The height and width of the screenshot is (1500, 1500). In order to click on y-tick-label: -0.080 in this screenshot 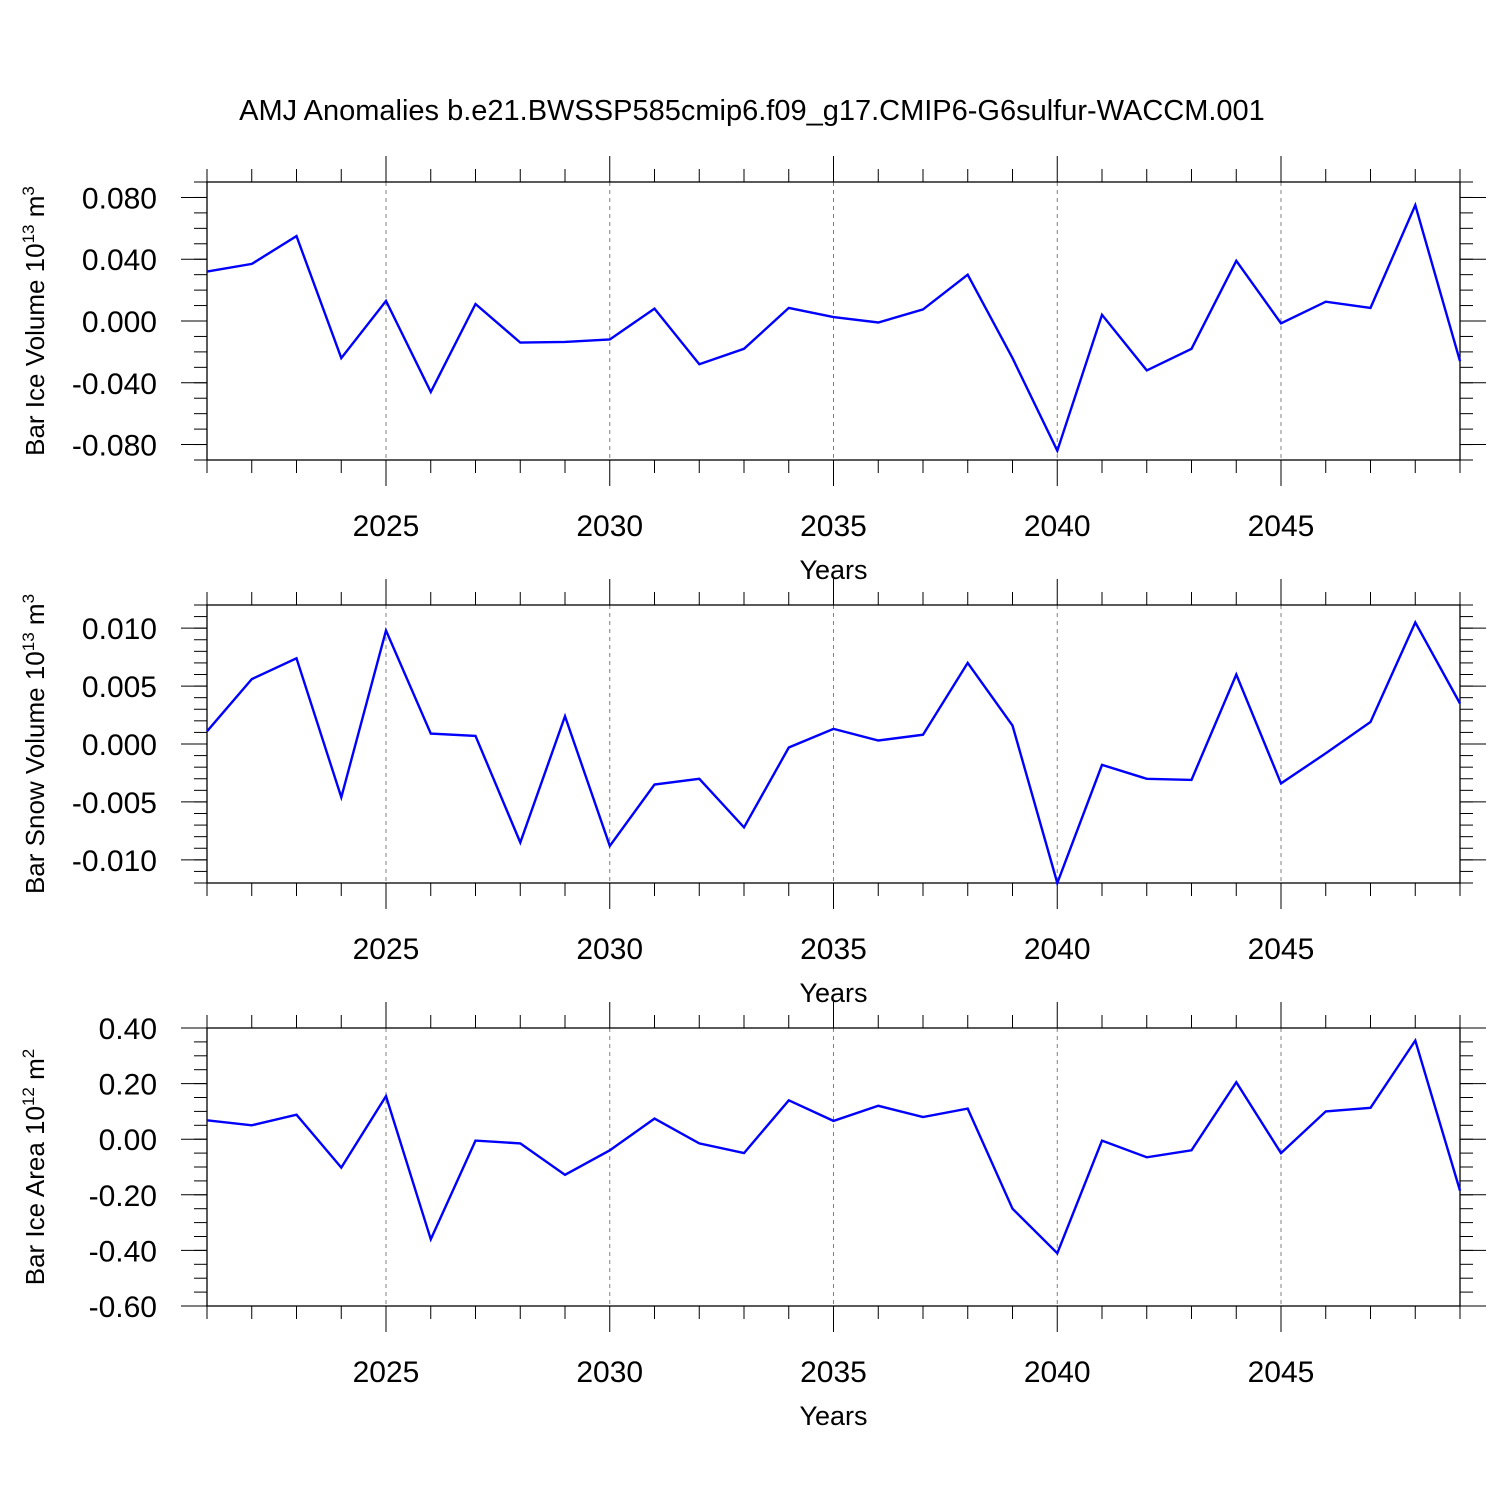, I will do `click(114, 446)`.